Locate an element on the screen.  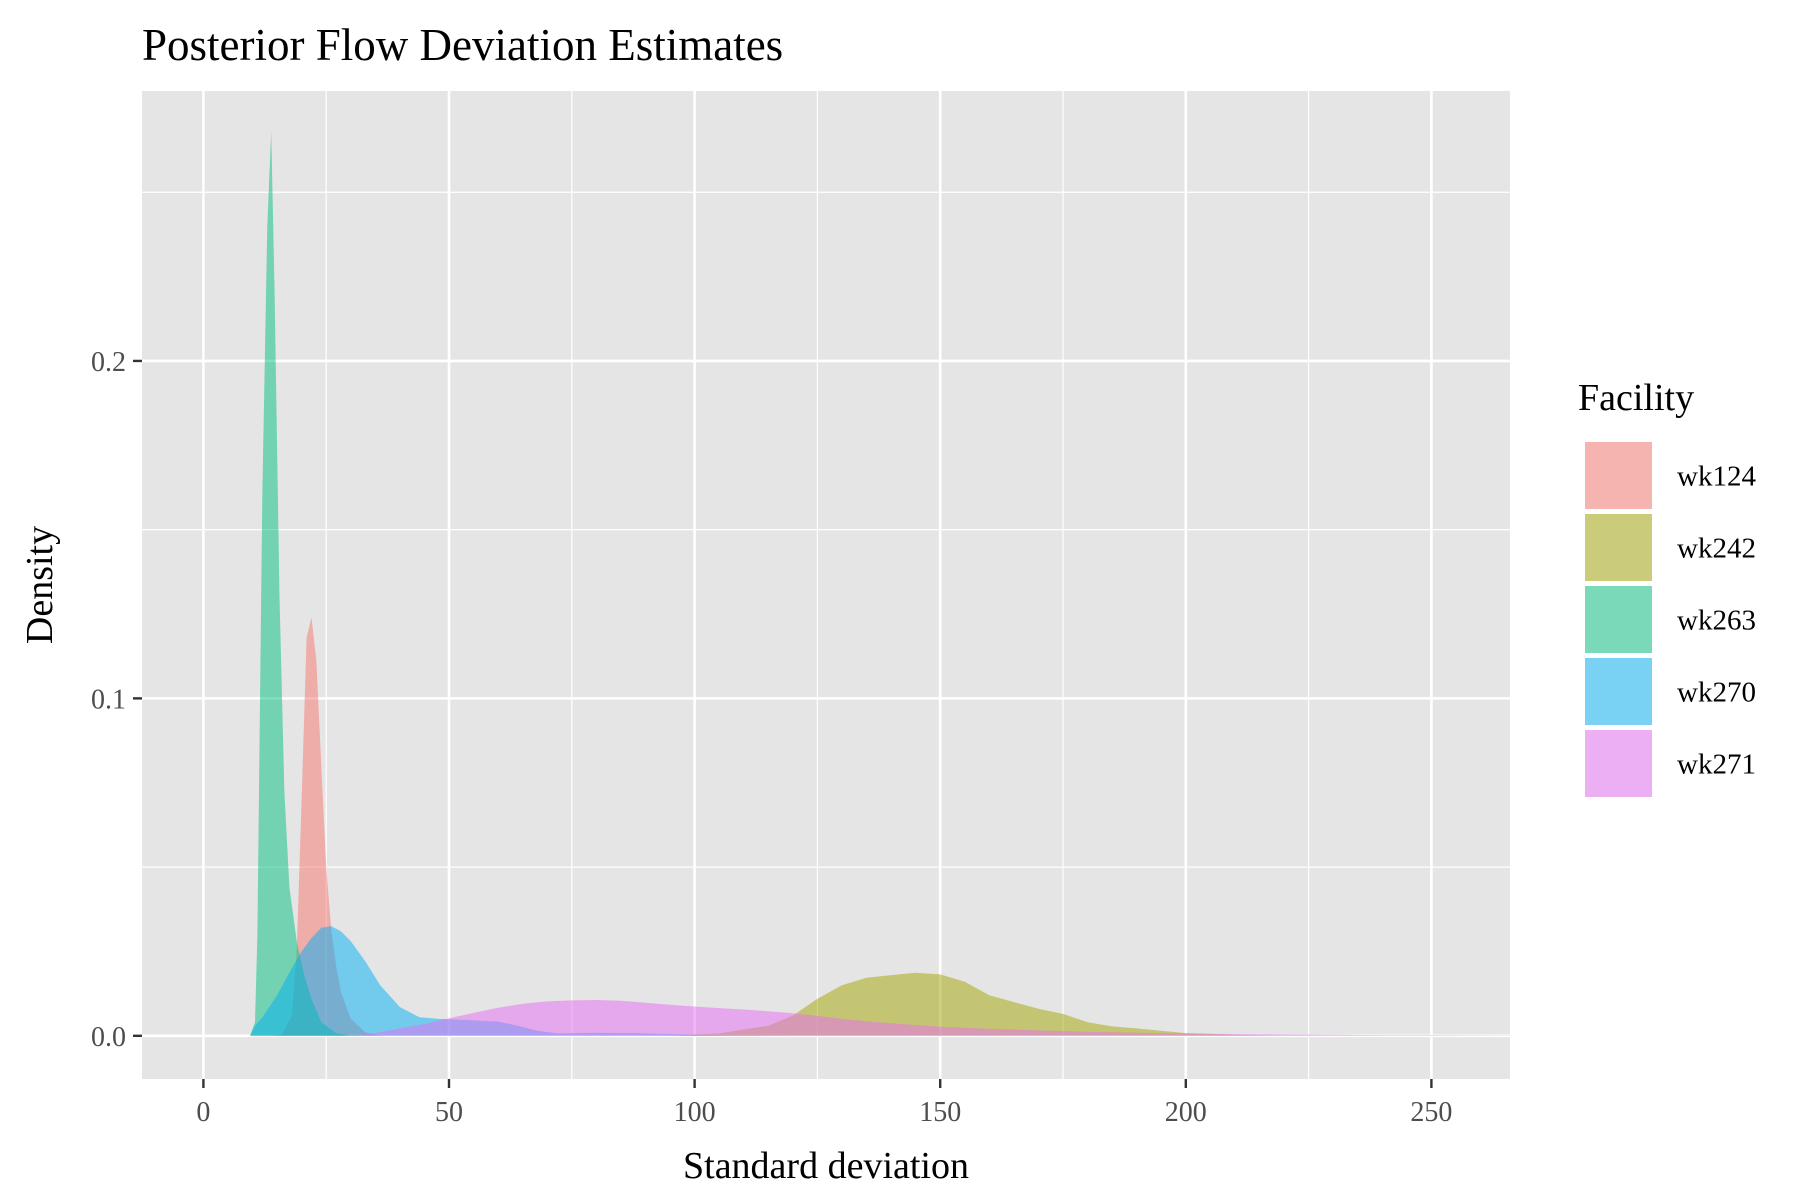
legend-label: wk124 is located at coordinates (1716, 477).